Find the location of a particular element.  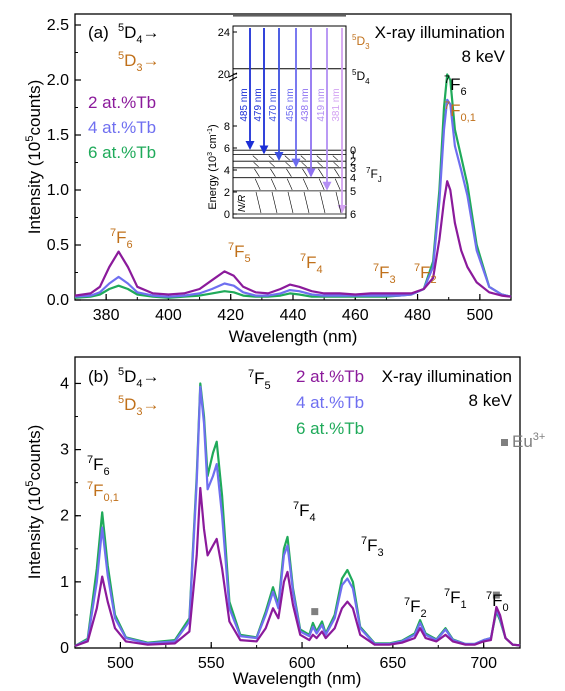

panel-b-x-axis-label: Wavelength (nm) is located at coordinates (297, 678).